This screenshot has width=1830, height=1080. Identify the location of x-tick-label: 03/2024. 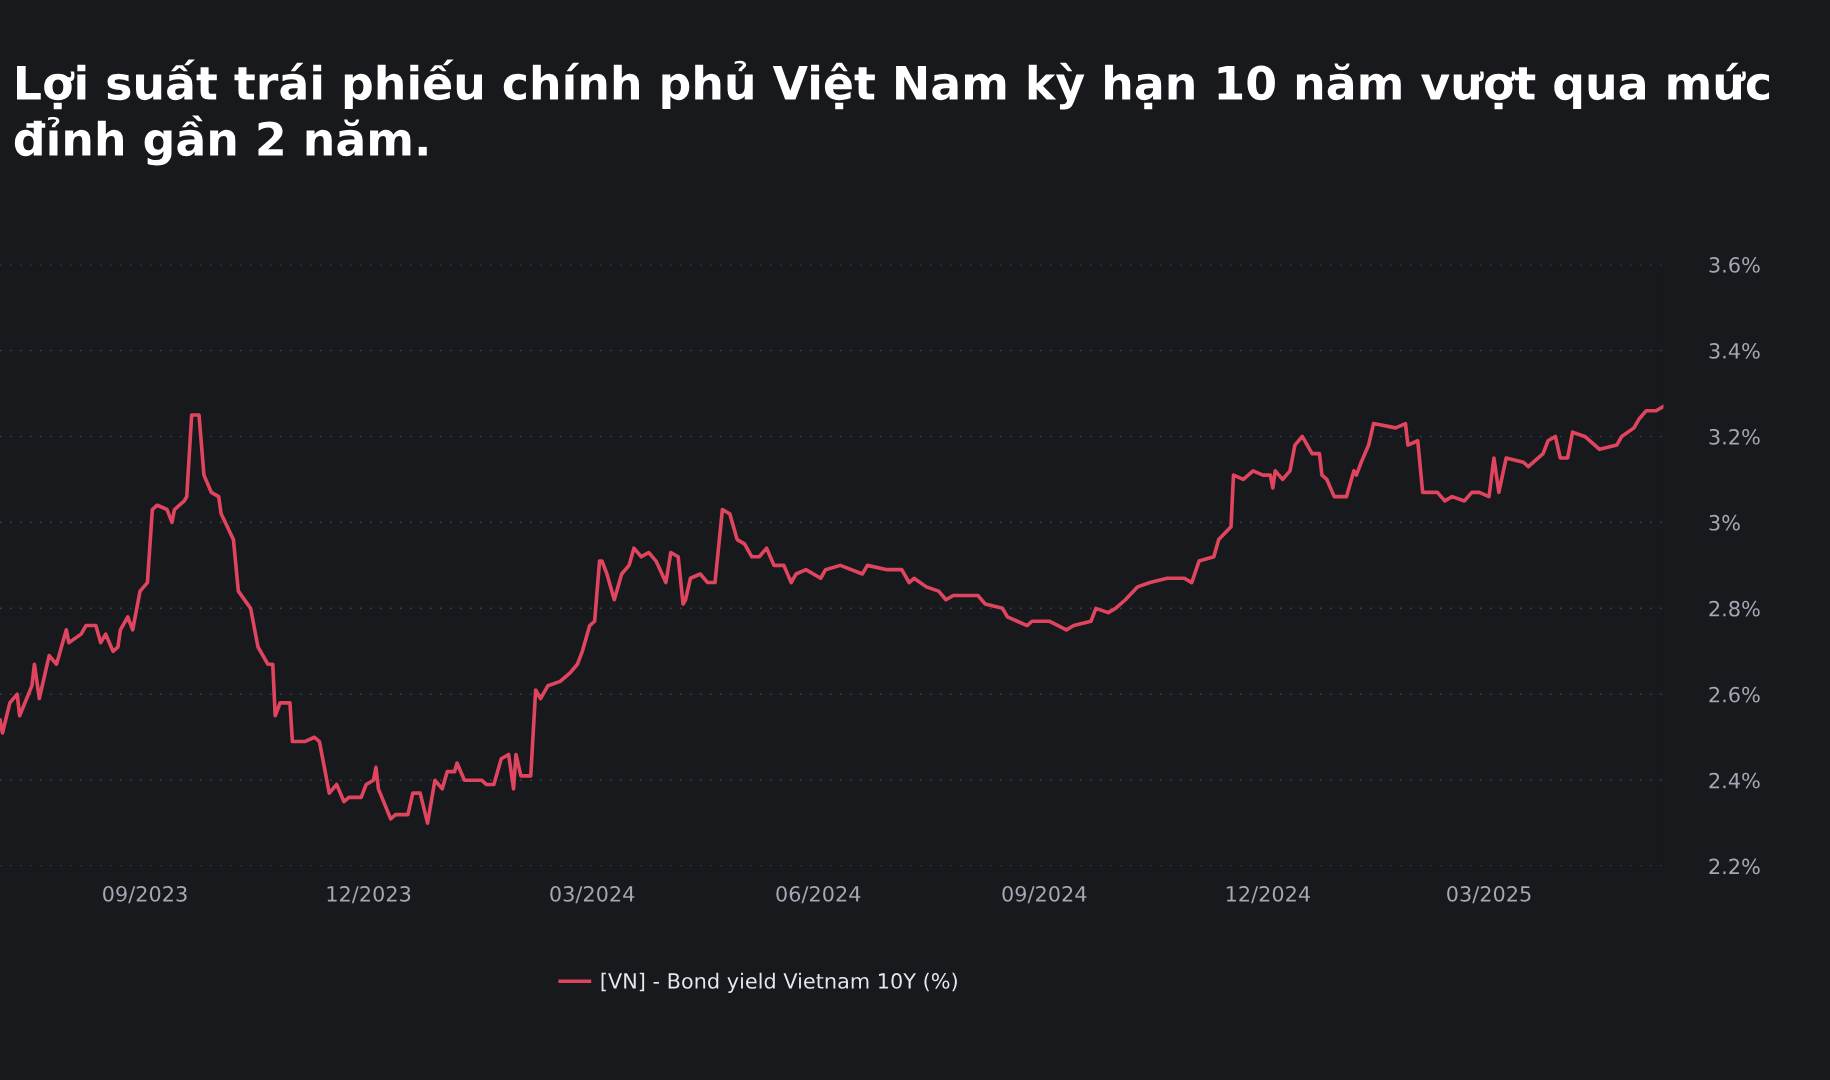
(592, 894).